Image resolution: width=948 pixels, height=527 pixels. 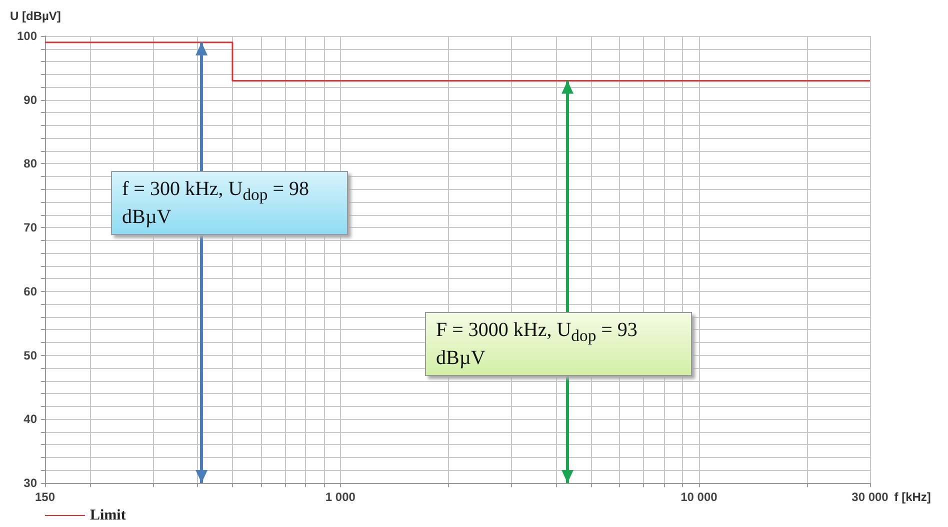 I want to click on y-tick-label: 60, so click(x=31, y=291).